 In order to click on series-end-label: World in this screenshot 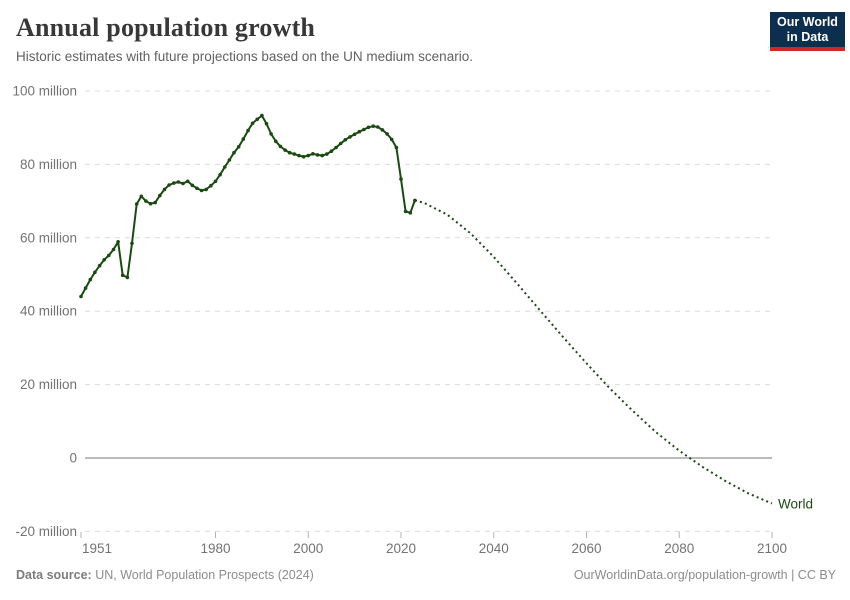, I will do `click(795, 504)`.